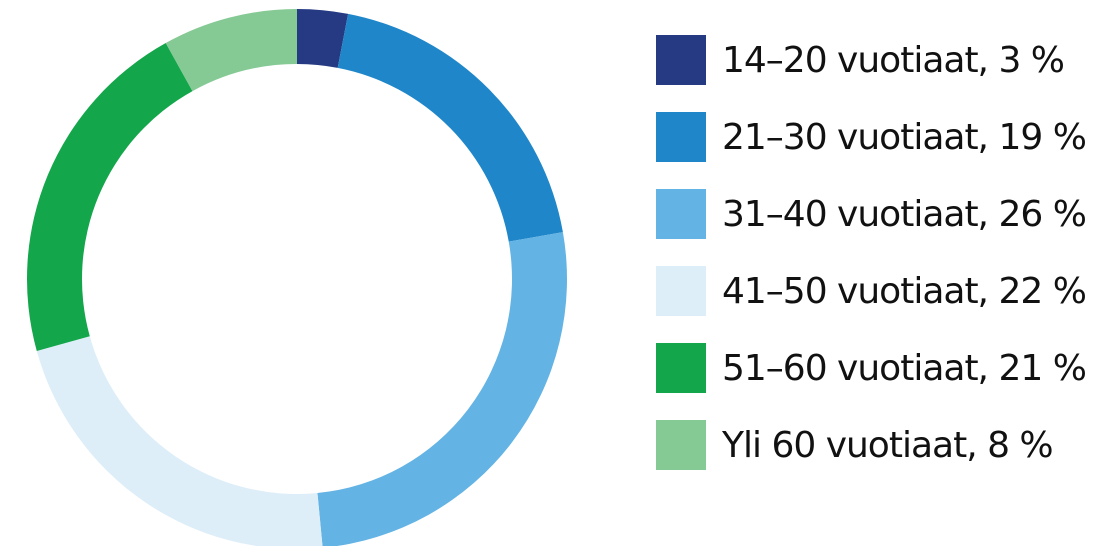  Describe the element at coordinates (904, 368) in the screenshot. I see `legend-label: 51–60 vuotiaat, 21 %` at that location.